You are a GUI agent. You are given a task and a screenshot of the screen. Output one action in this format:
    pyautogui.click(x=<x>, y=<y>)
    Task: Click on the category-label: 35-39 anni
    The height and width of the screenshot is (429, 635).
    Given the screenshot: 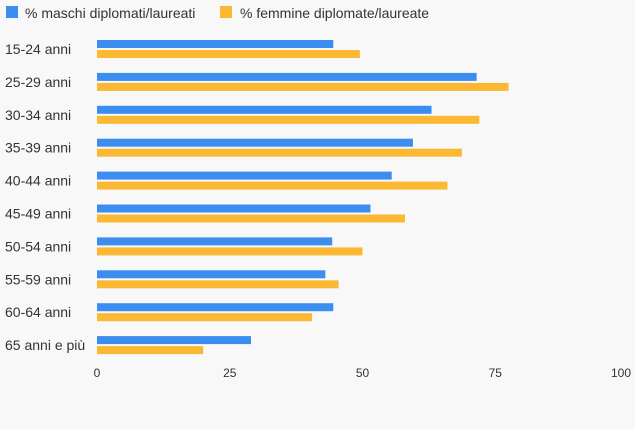 What is the action you would take?
    pyautogui.click(x=38, y=148)
    